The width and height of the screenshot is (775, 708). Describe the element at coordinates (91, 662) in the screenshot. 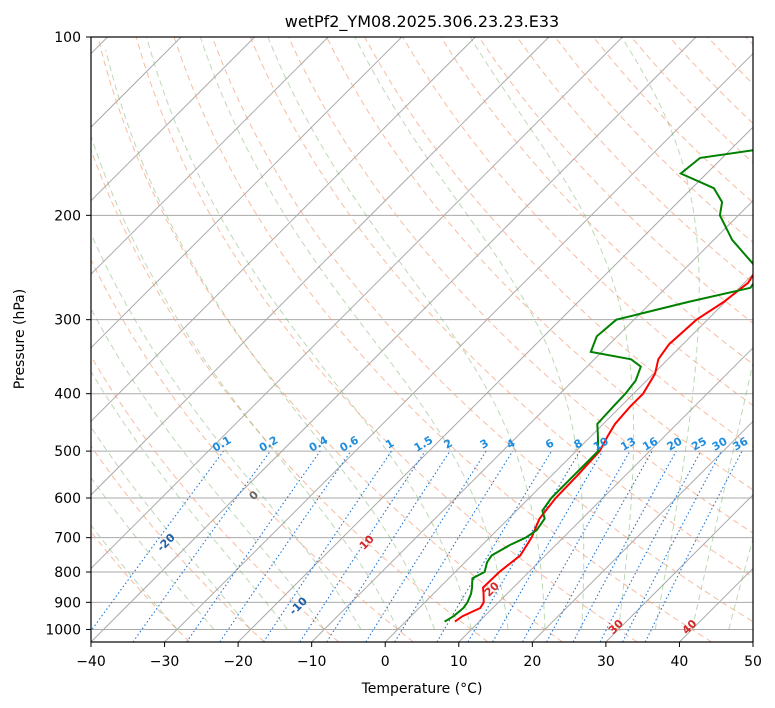

I see `x-tick-label: −40` at that location.